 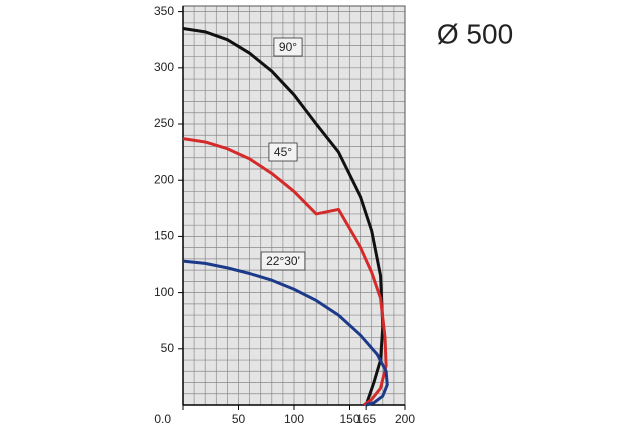 What do you see at coordinates (349, 419) in the screenshot?
I see `x-tick-label: 150` at bounding box center [349, 419].